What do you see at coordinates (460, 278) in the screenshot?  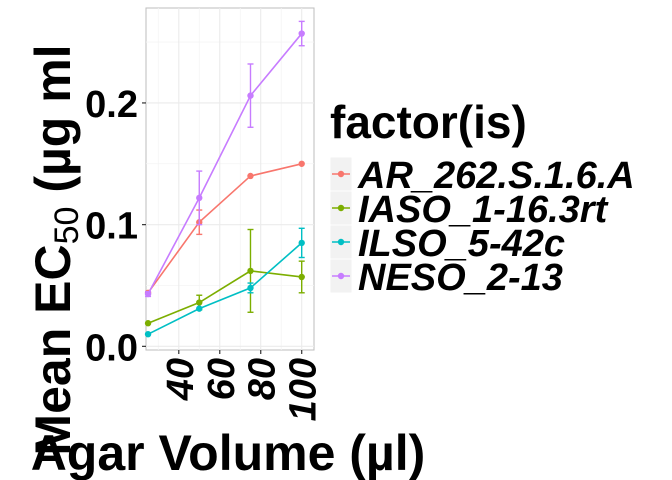 I see `legend-label: NESO_2-13` at bounding box center [460, 278].